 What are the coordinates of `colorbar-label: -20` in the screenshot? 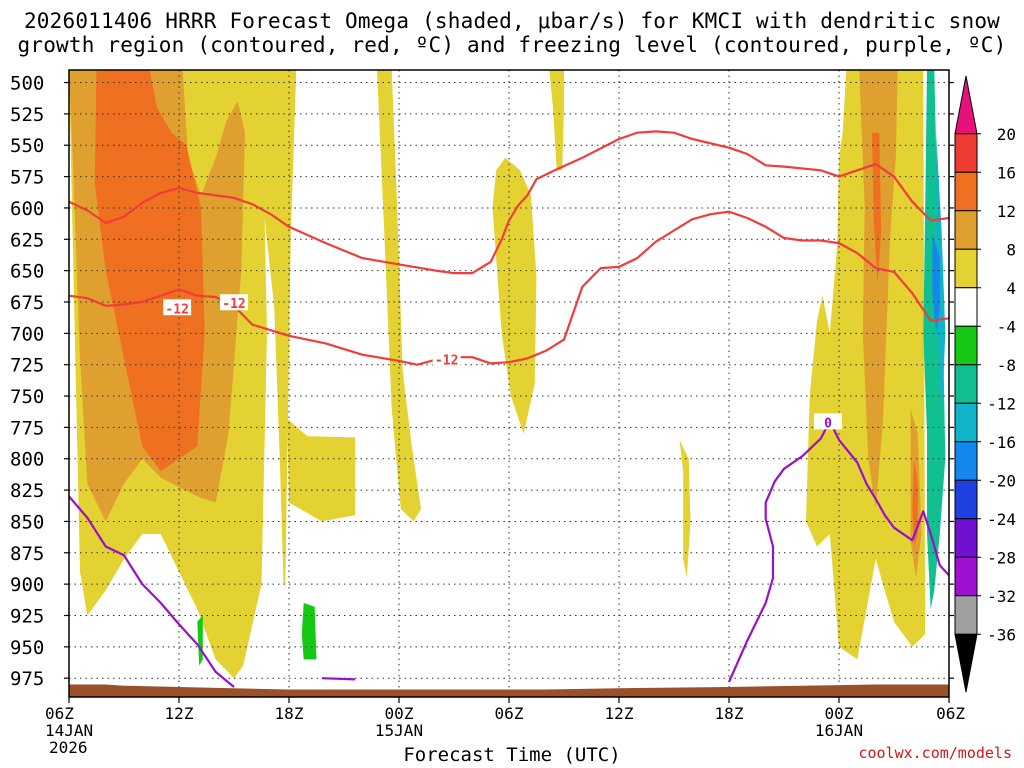 It's located at (1001, 480).